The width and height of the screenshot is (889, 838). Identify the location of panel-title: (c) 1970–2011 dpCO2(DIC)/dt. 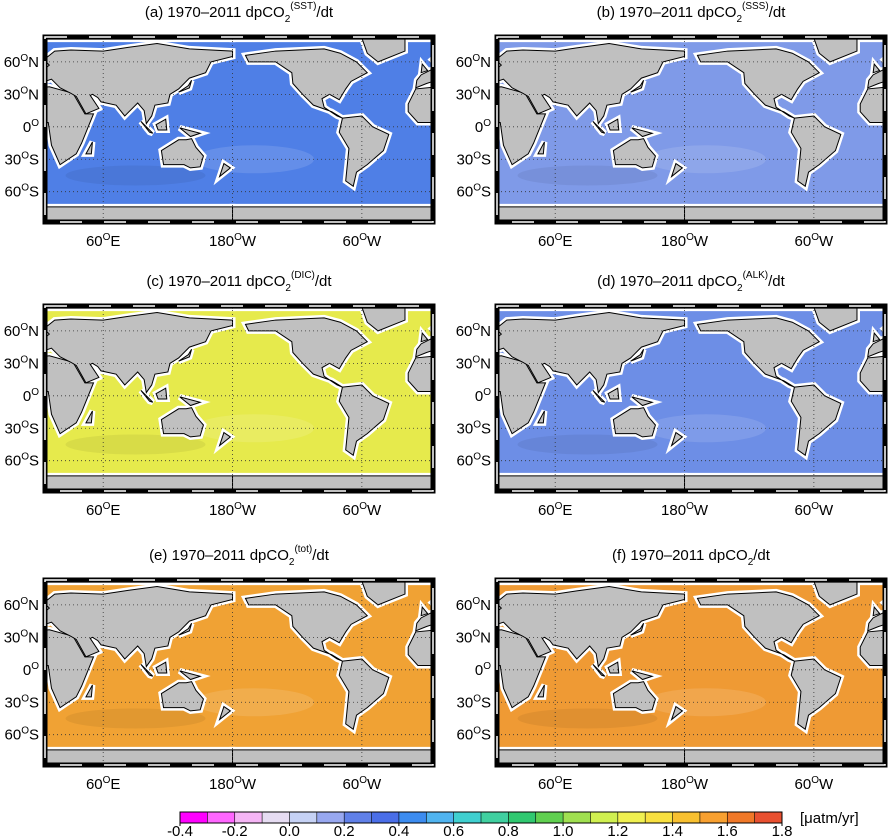
(239, 282).